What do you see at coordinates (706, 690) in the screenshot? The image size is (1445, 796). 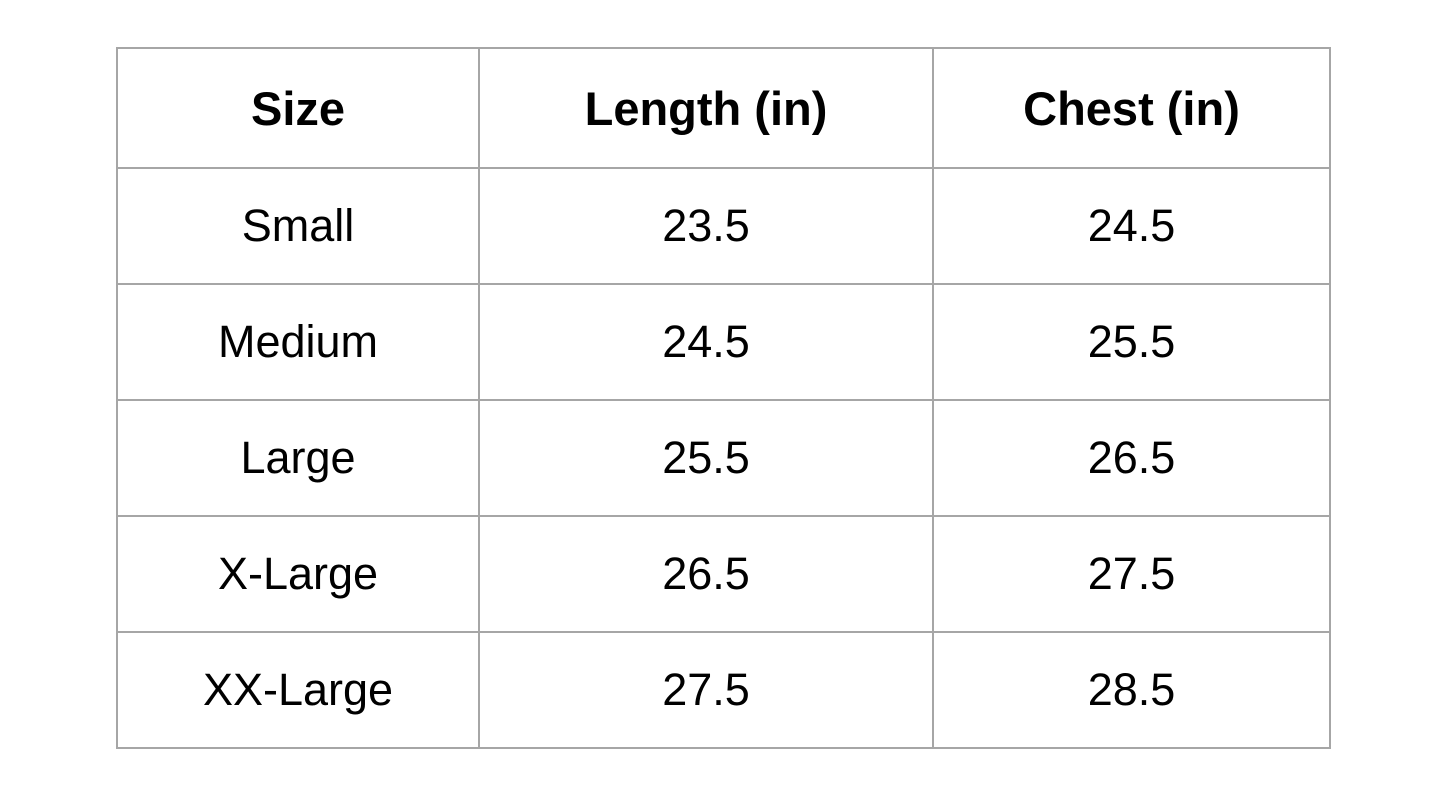 I see `length-cell: 27.5` at bounding box center [706, 690].